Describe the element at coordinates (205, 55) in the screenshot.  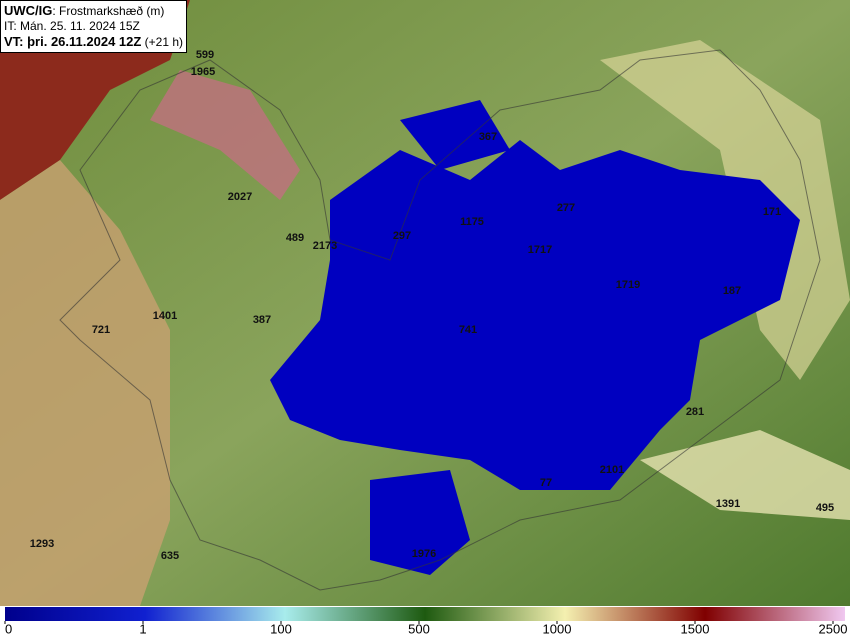
I see `point-label: 599` at that location.